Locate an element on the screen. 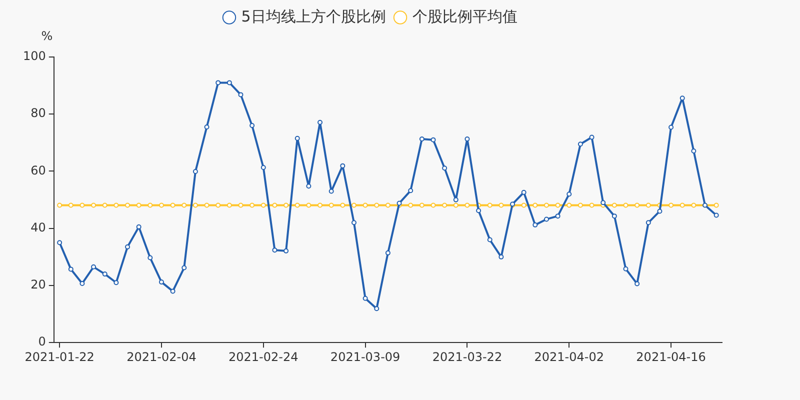  x-tick-label: 2021-03-09 is located at coordinates (365, 357).